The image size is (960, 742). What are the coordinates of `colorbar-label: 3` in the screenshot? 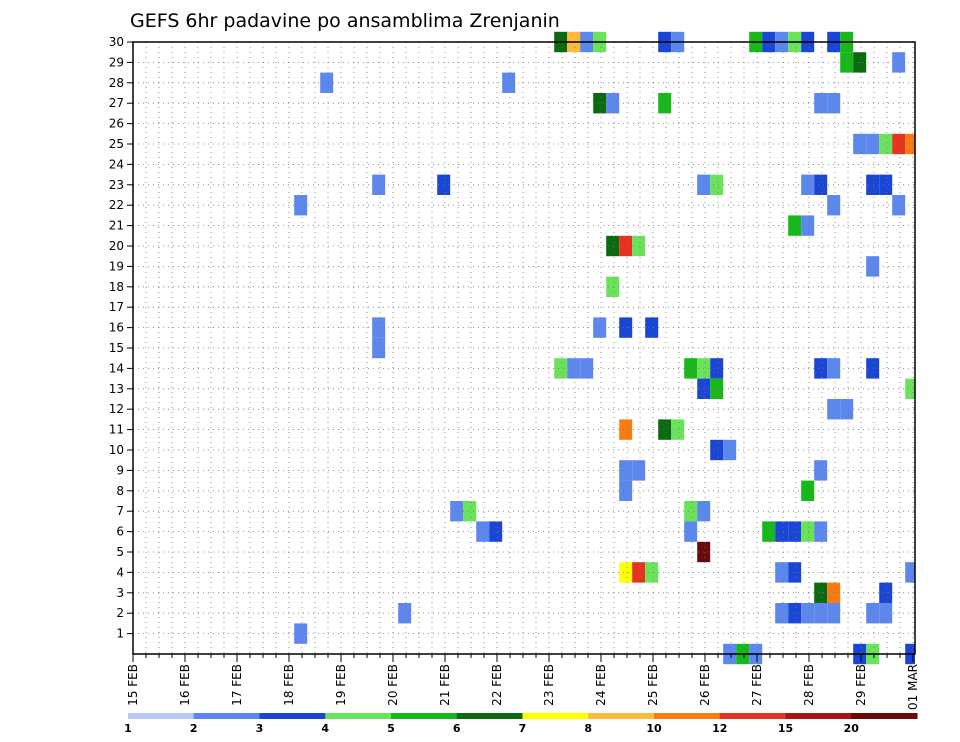 It's located at (260, 728).